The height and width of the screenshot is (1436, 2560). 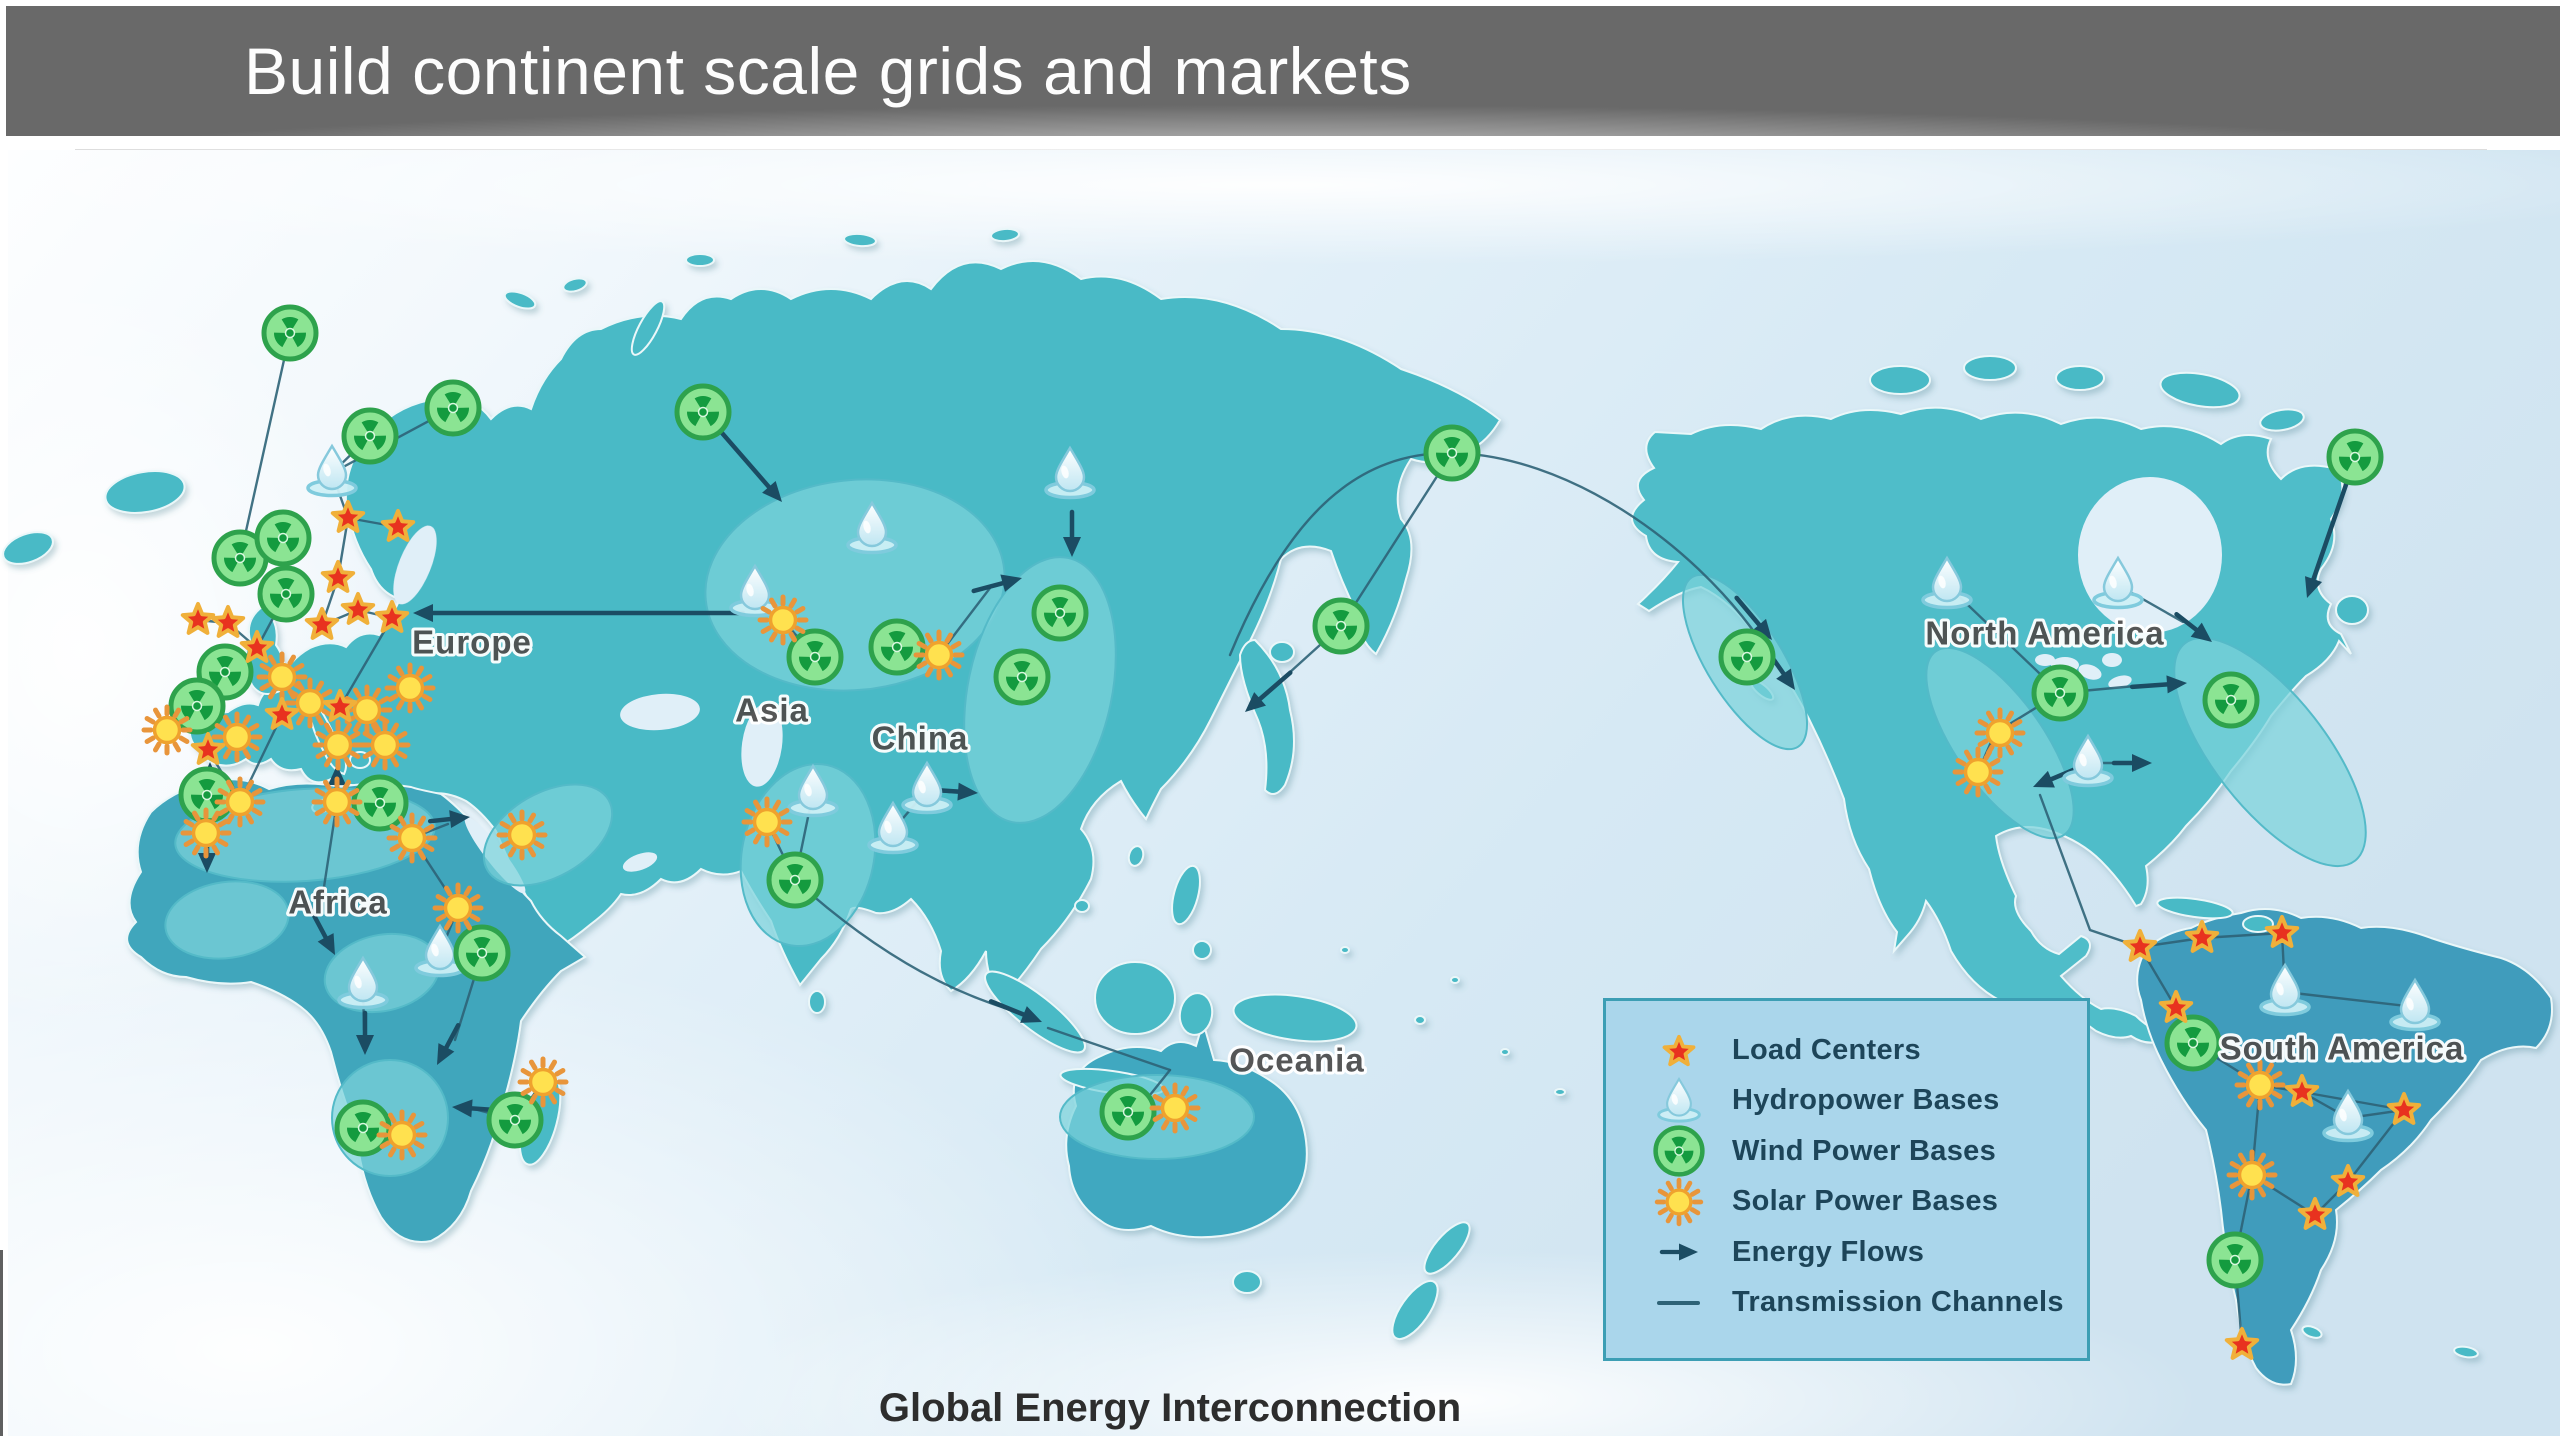 I want to click on slide-title: Build continent scale grids and markets, so click(x=828, y=71).